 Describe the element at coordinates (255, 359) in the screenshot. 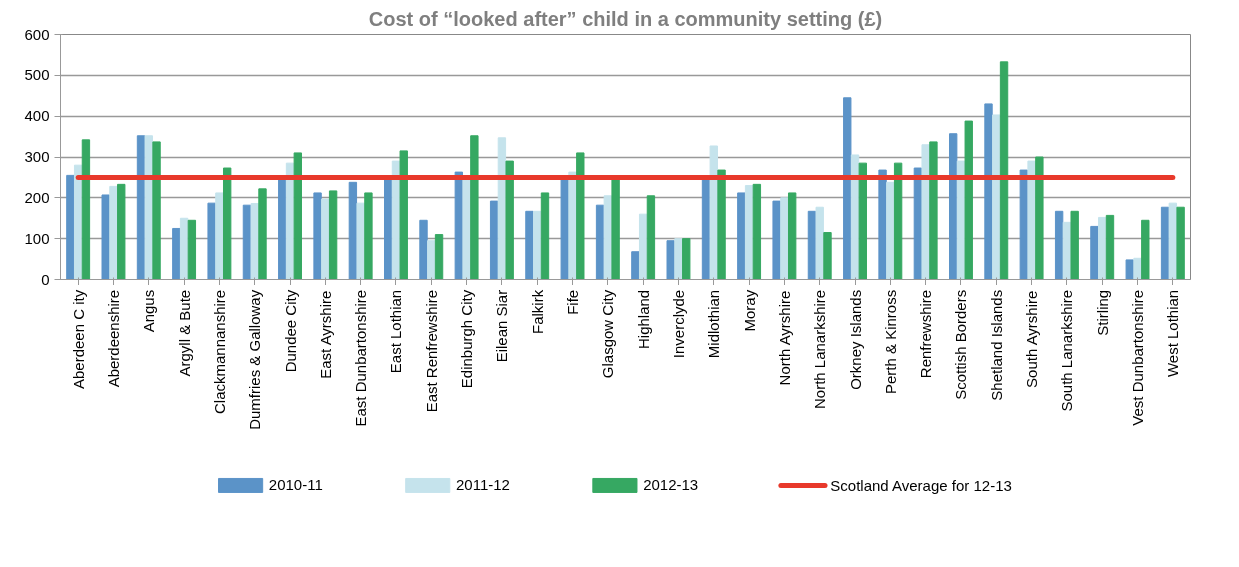

I see `x-tick-label: Dumfries & Galloway` at that location.